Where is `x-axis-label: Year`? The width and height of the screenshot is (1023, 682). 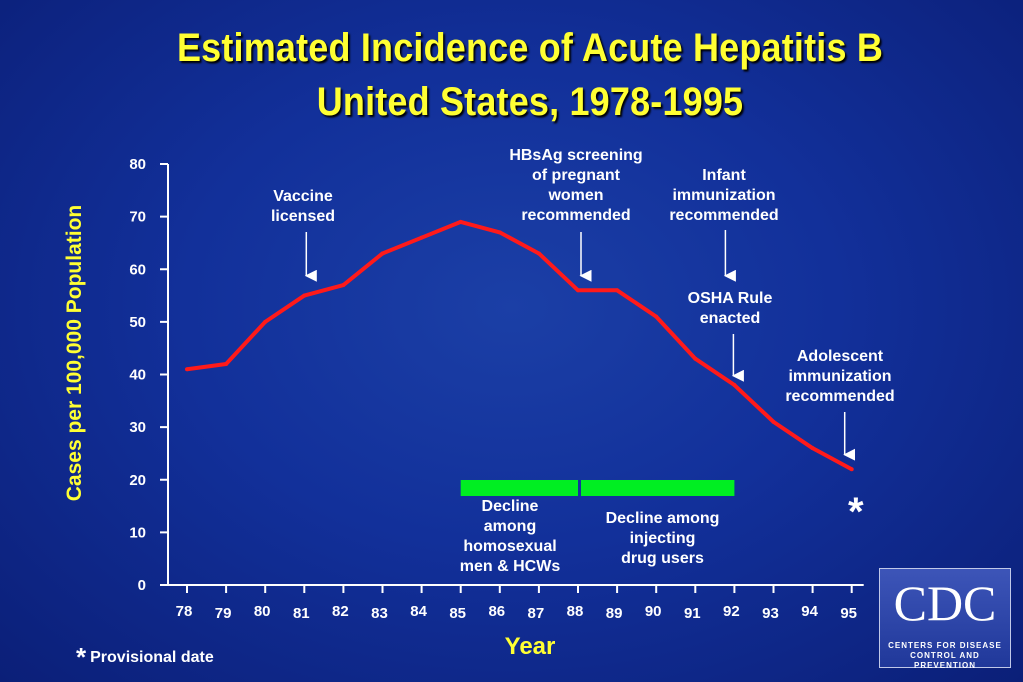 x-axis-label: Year is located at coordinates (530, 646).